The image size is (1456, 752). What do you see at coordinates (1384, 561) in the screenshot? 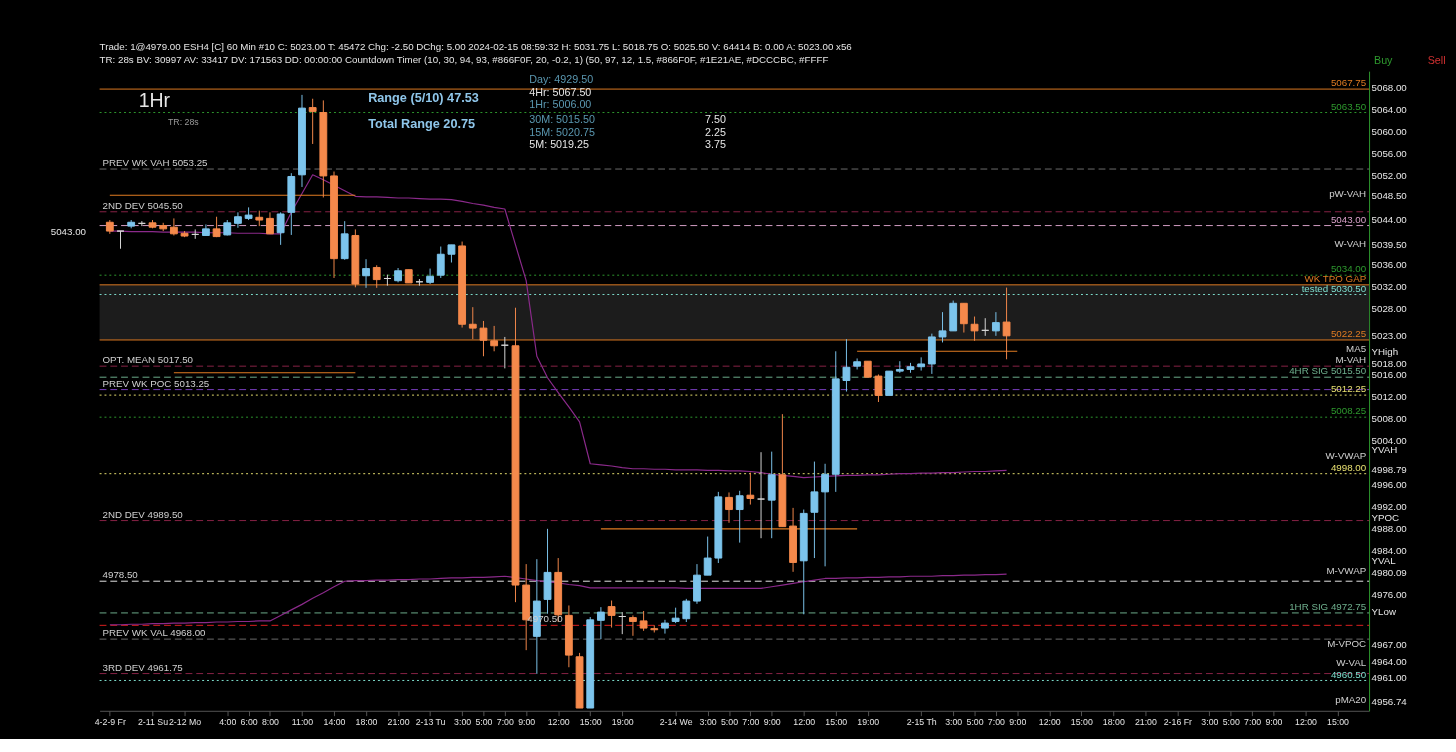
I see `y-tick-label: YVAL` at bounding box center [1384, 561].